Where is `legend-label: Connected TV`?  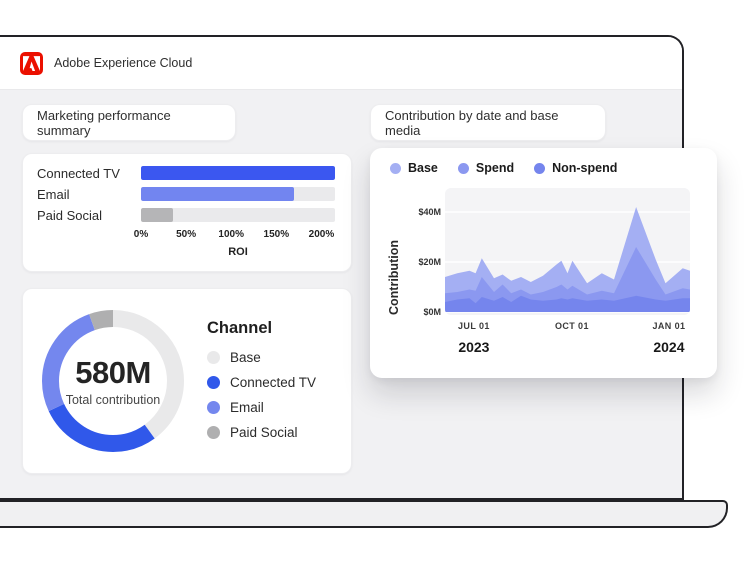 legend-label: Connected TV is located at coordinates (273, 382).